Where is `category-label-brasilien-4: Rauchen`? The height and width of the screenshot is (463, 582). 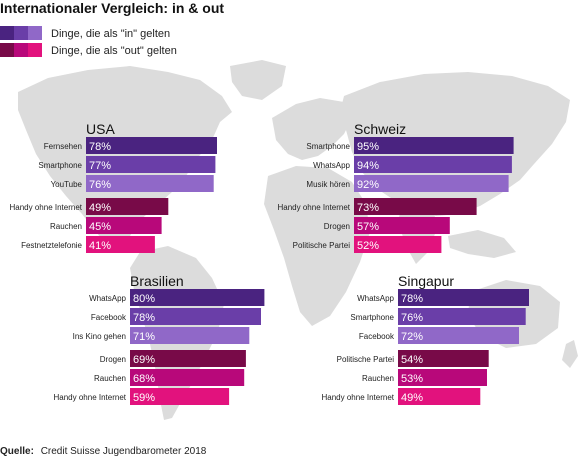
category-label-brasilien-4: Rauchen is located at coordinates (110, 378).